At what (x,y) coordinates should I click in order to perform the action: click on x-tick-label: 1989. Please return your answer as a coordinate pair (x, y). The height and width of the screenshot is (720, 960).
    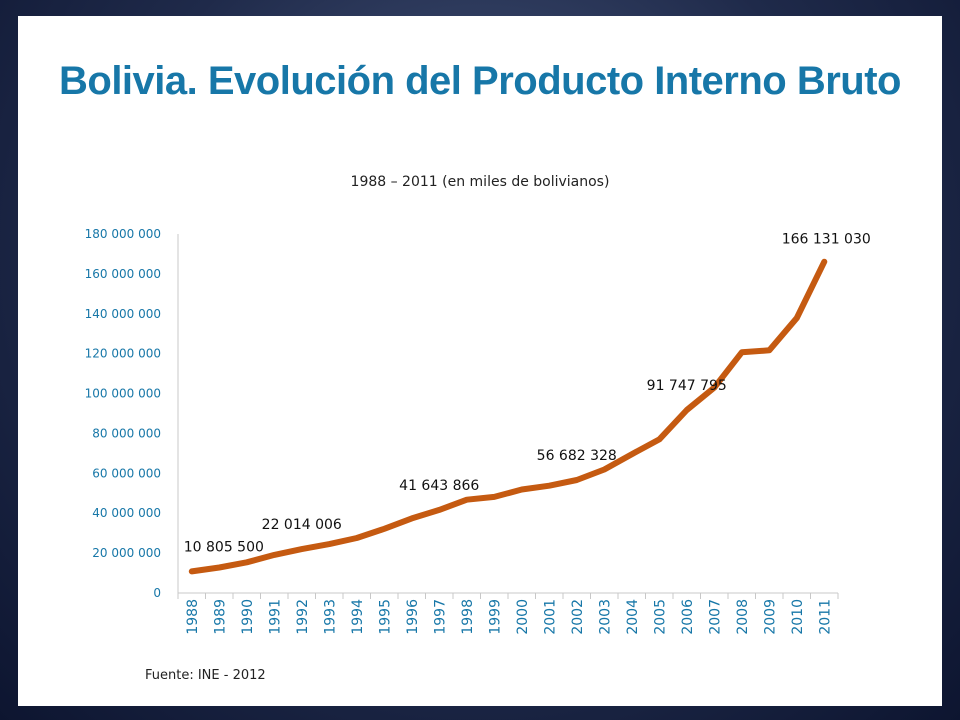
    Looking at the image, I should click on (220, 617).